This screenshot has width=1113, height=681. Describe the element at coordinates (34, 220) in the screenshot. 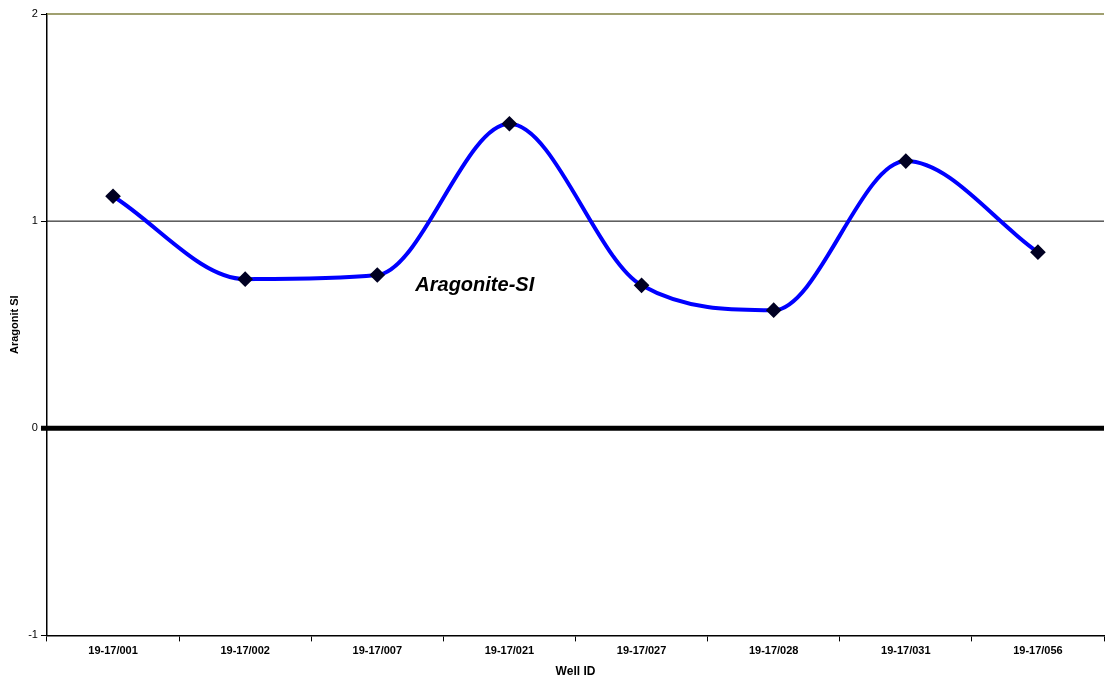

I see `y-tick-label: 1` at that location.